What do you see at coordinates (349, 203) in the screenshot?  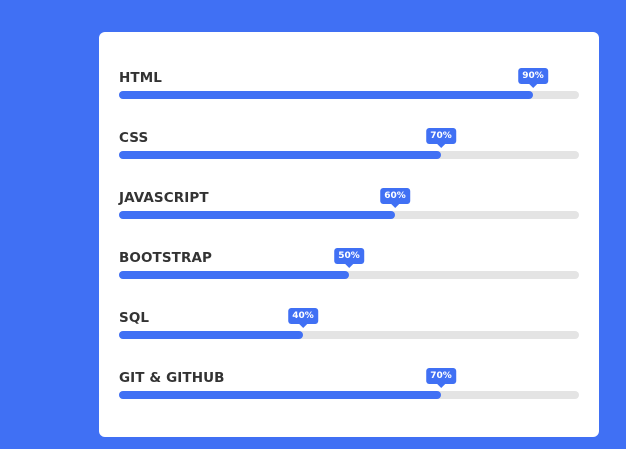 I see `skill-progress-track: 60%` at bounding box center [349, 203].